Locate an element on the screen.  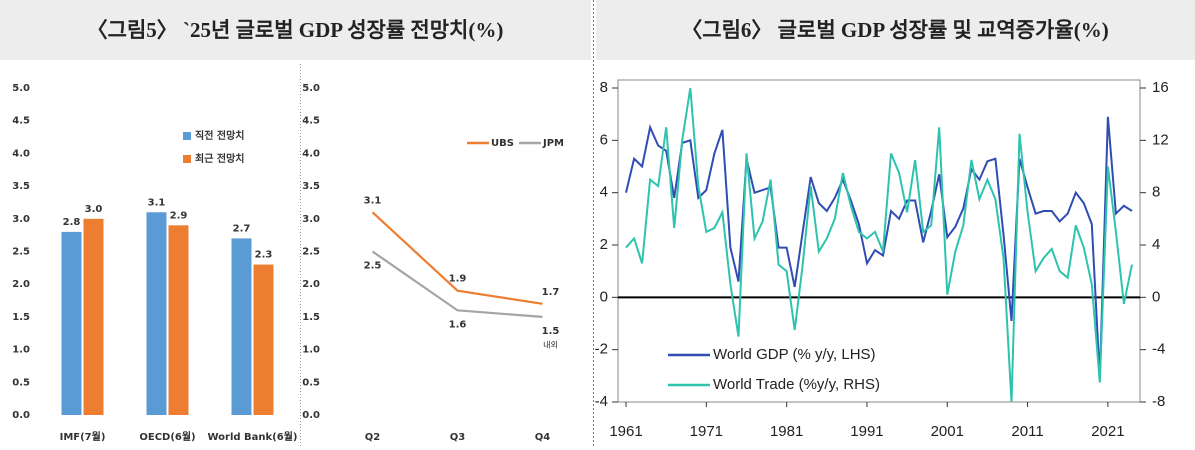
value-label: 1.7 is located at coordinates (551, 292).